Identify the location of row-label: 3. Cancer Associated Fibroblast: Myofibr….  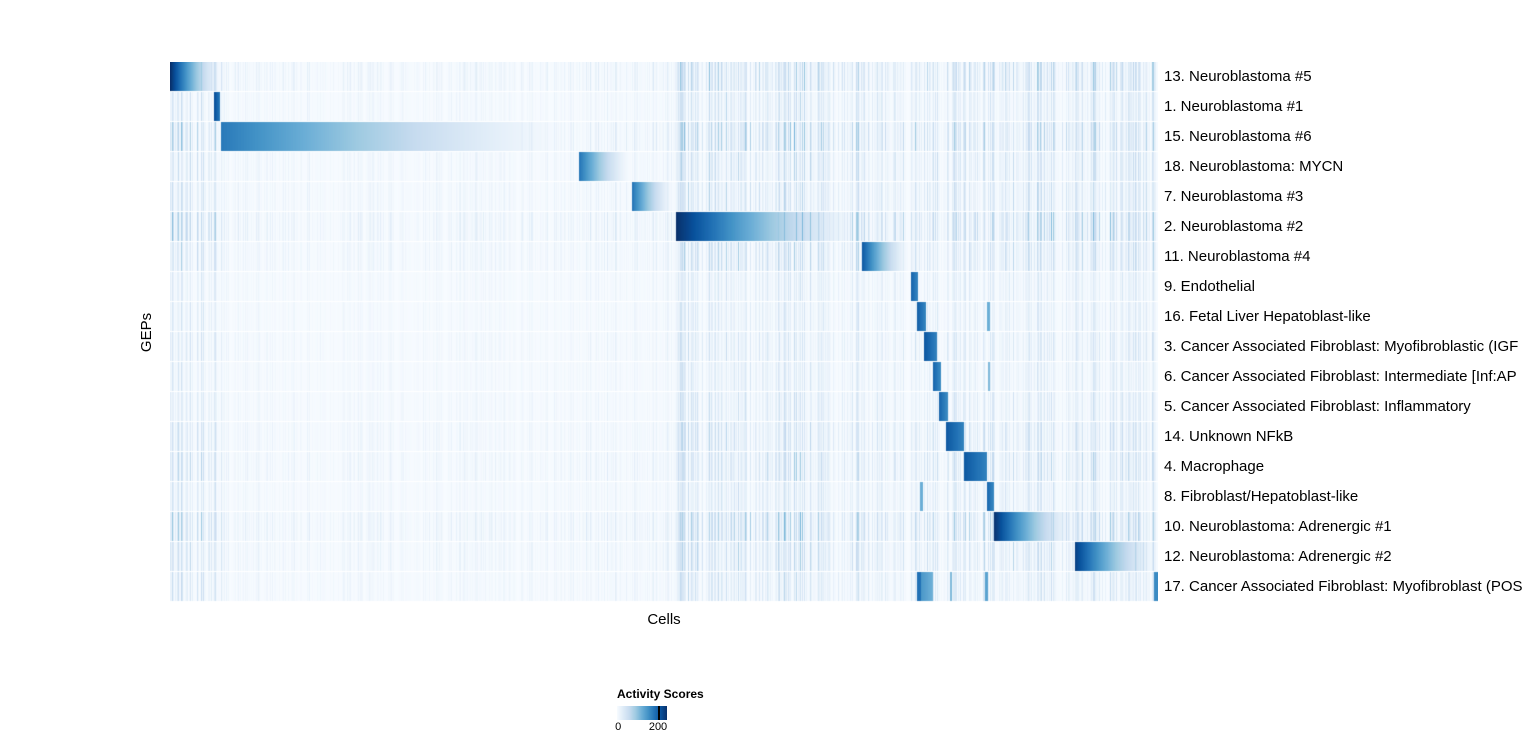
(1341, 346).